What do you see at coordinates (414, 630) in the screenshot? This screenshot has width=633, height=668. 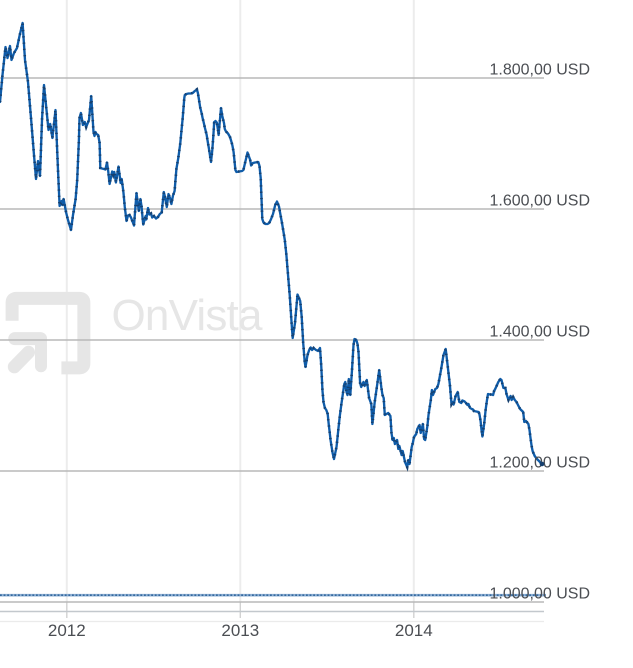 I see `svg-text: 2014` at bounding box center [414, 630].